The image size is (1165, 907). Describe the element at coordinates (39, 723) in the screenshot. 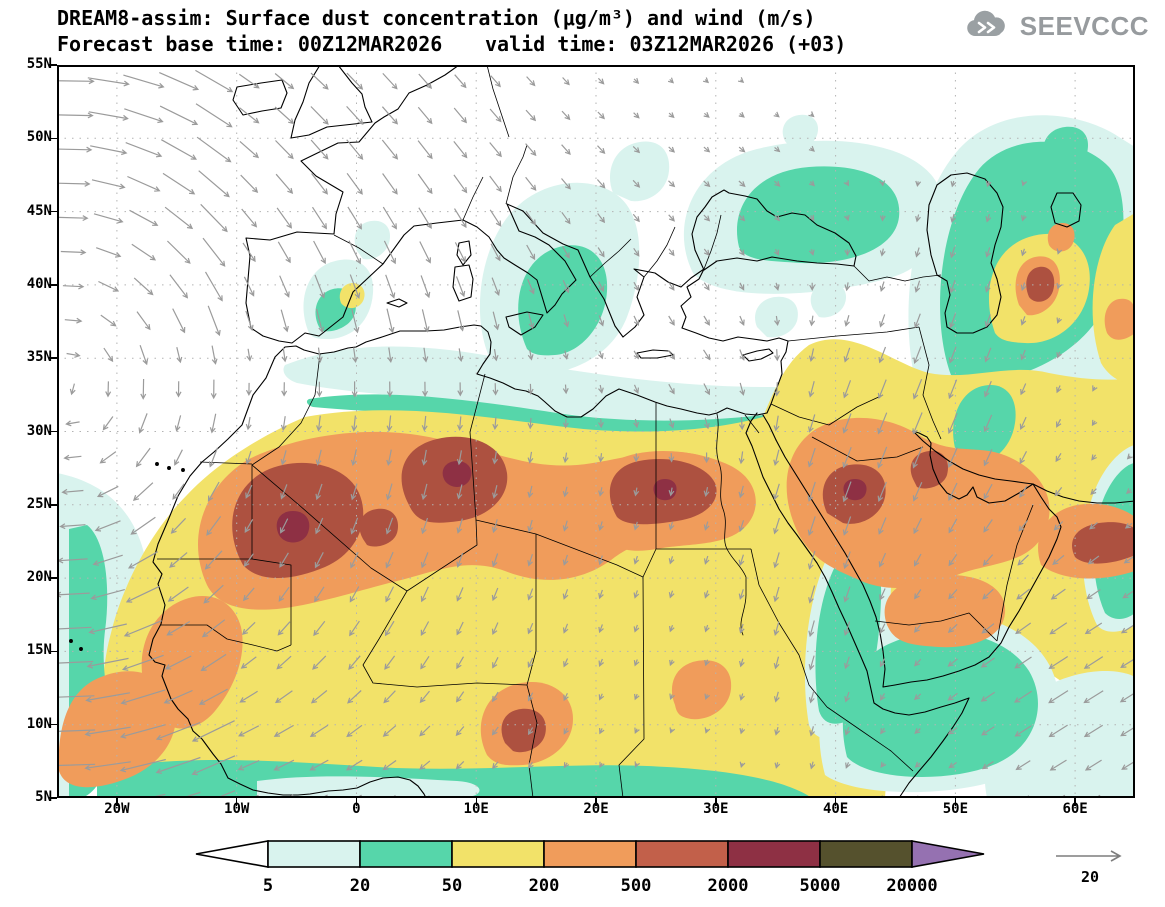

I see `lat-tick-label: 10N` at that location.